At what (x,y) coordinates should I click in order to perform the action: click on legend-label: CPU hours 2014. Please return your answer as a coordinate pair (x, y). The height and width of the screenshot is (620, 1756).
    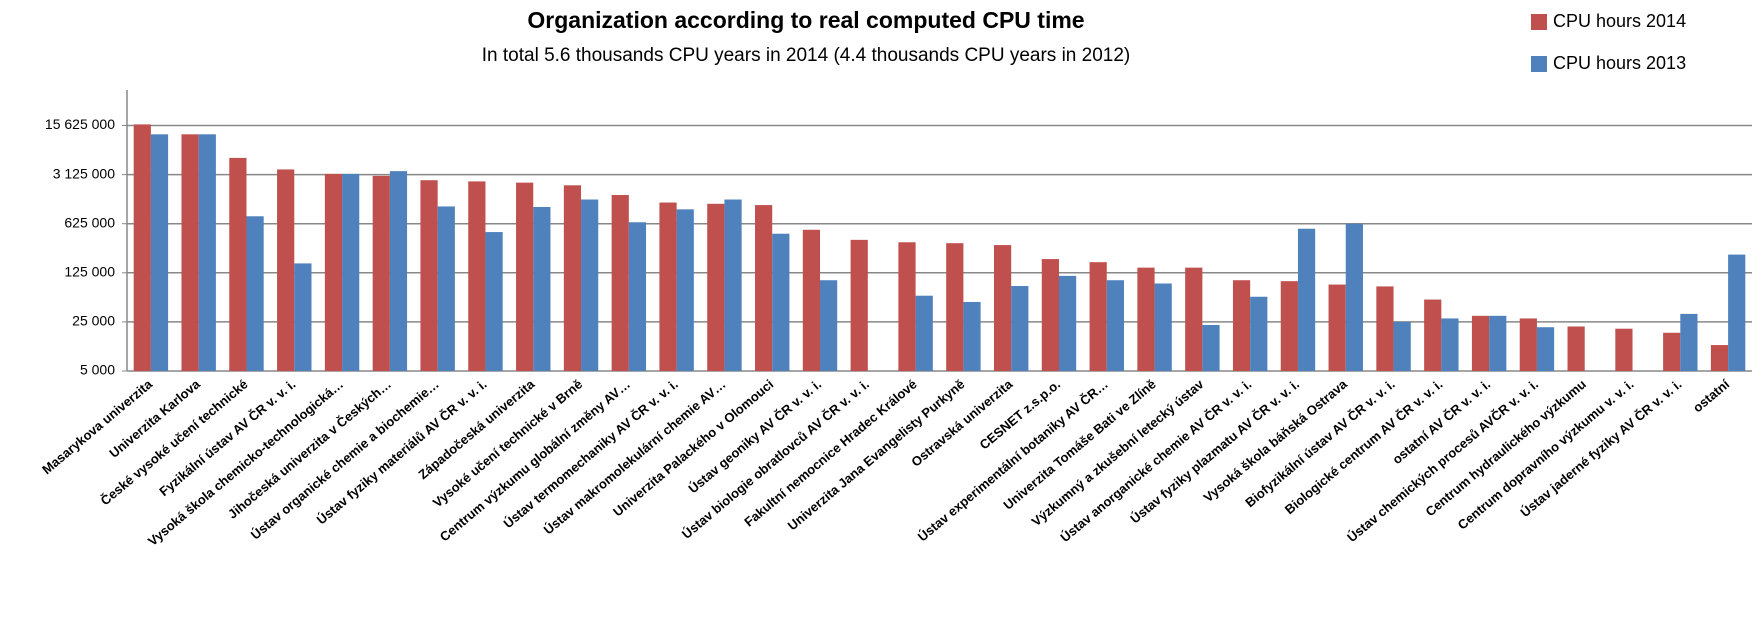
    Looking at the image, I should click on (1619, 21).